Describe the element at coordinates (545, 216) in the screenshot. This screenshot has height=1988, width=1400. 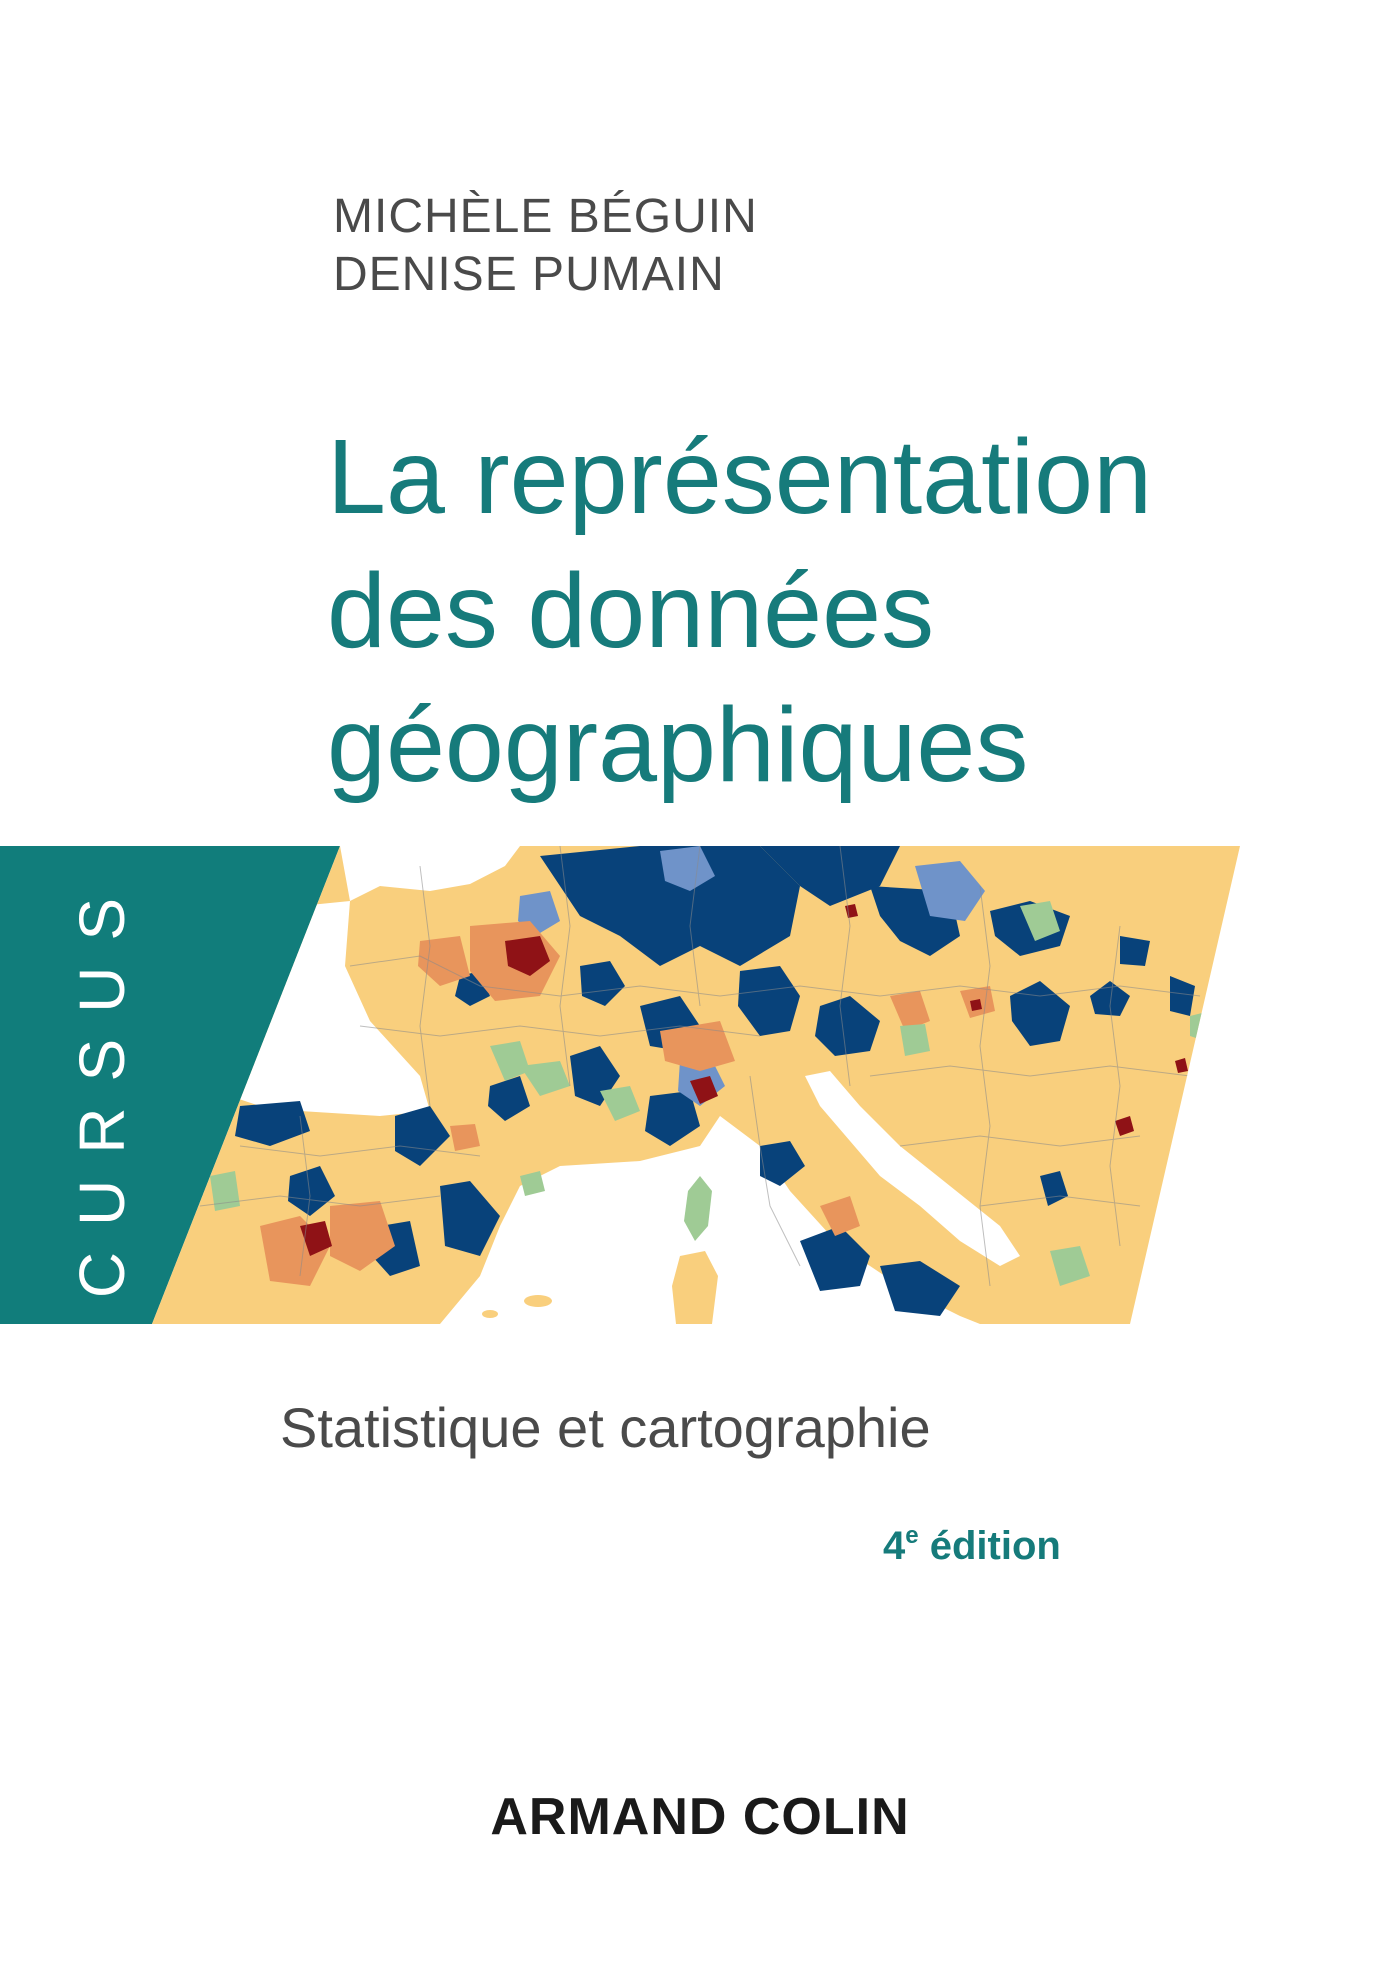
I see `author-1: MICHÈLE BÉGUIN` at that location.